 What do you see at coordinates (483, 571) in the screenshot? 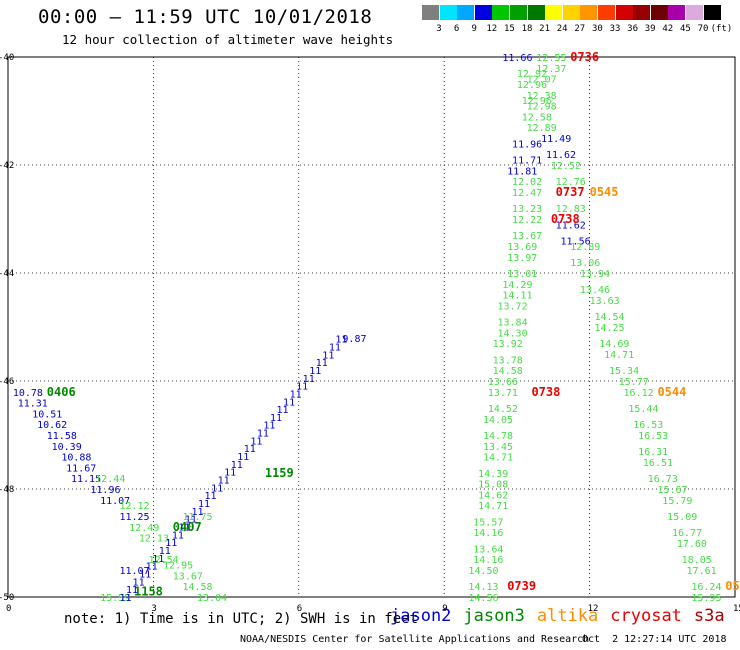
I see `data-label: 14.50` at bounding box center [483, 571].